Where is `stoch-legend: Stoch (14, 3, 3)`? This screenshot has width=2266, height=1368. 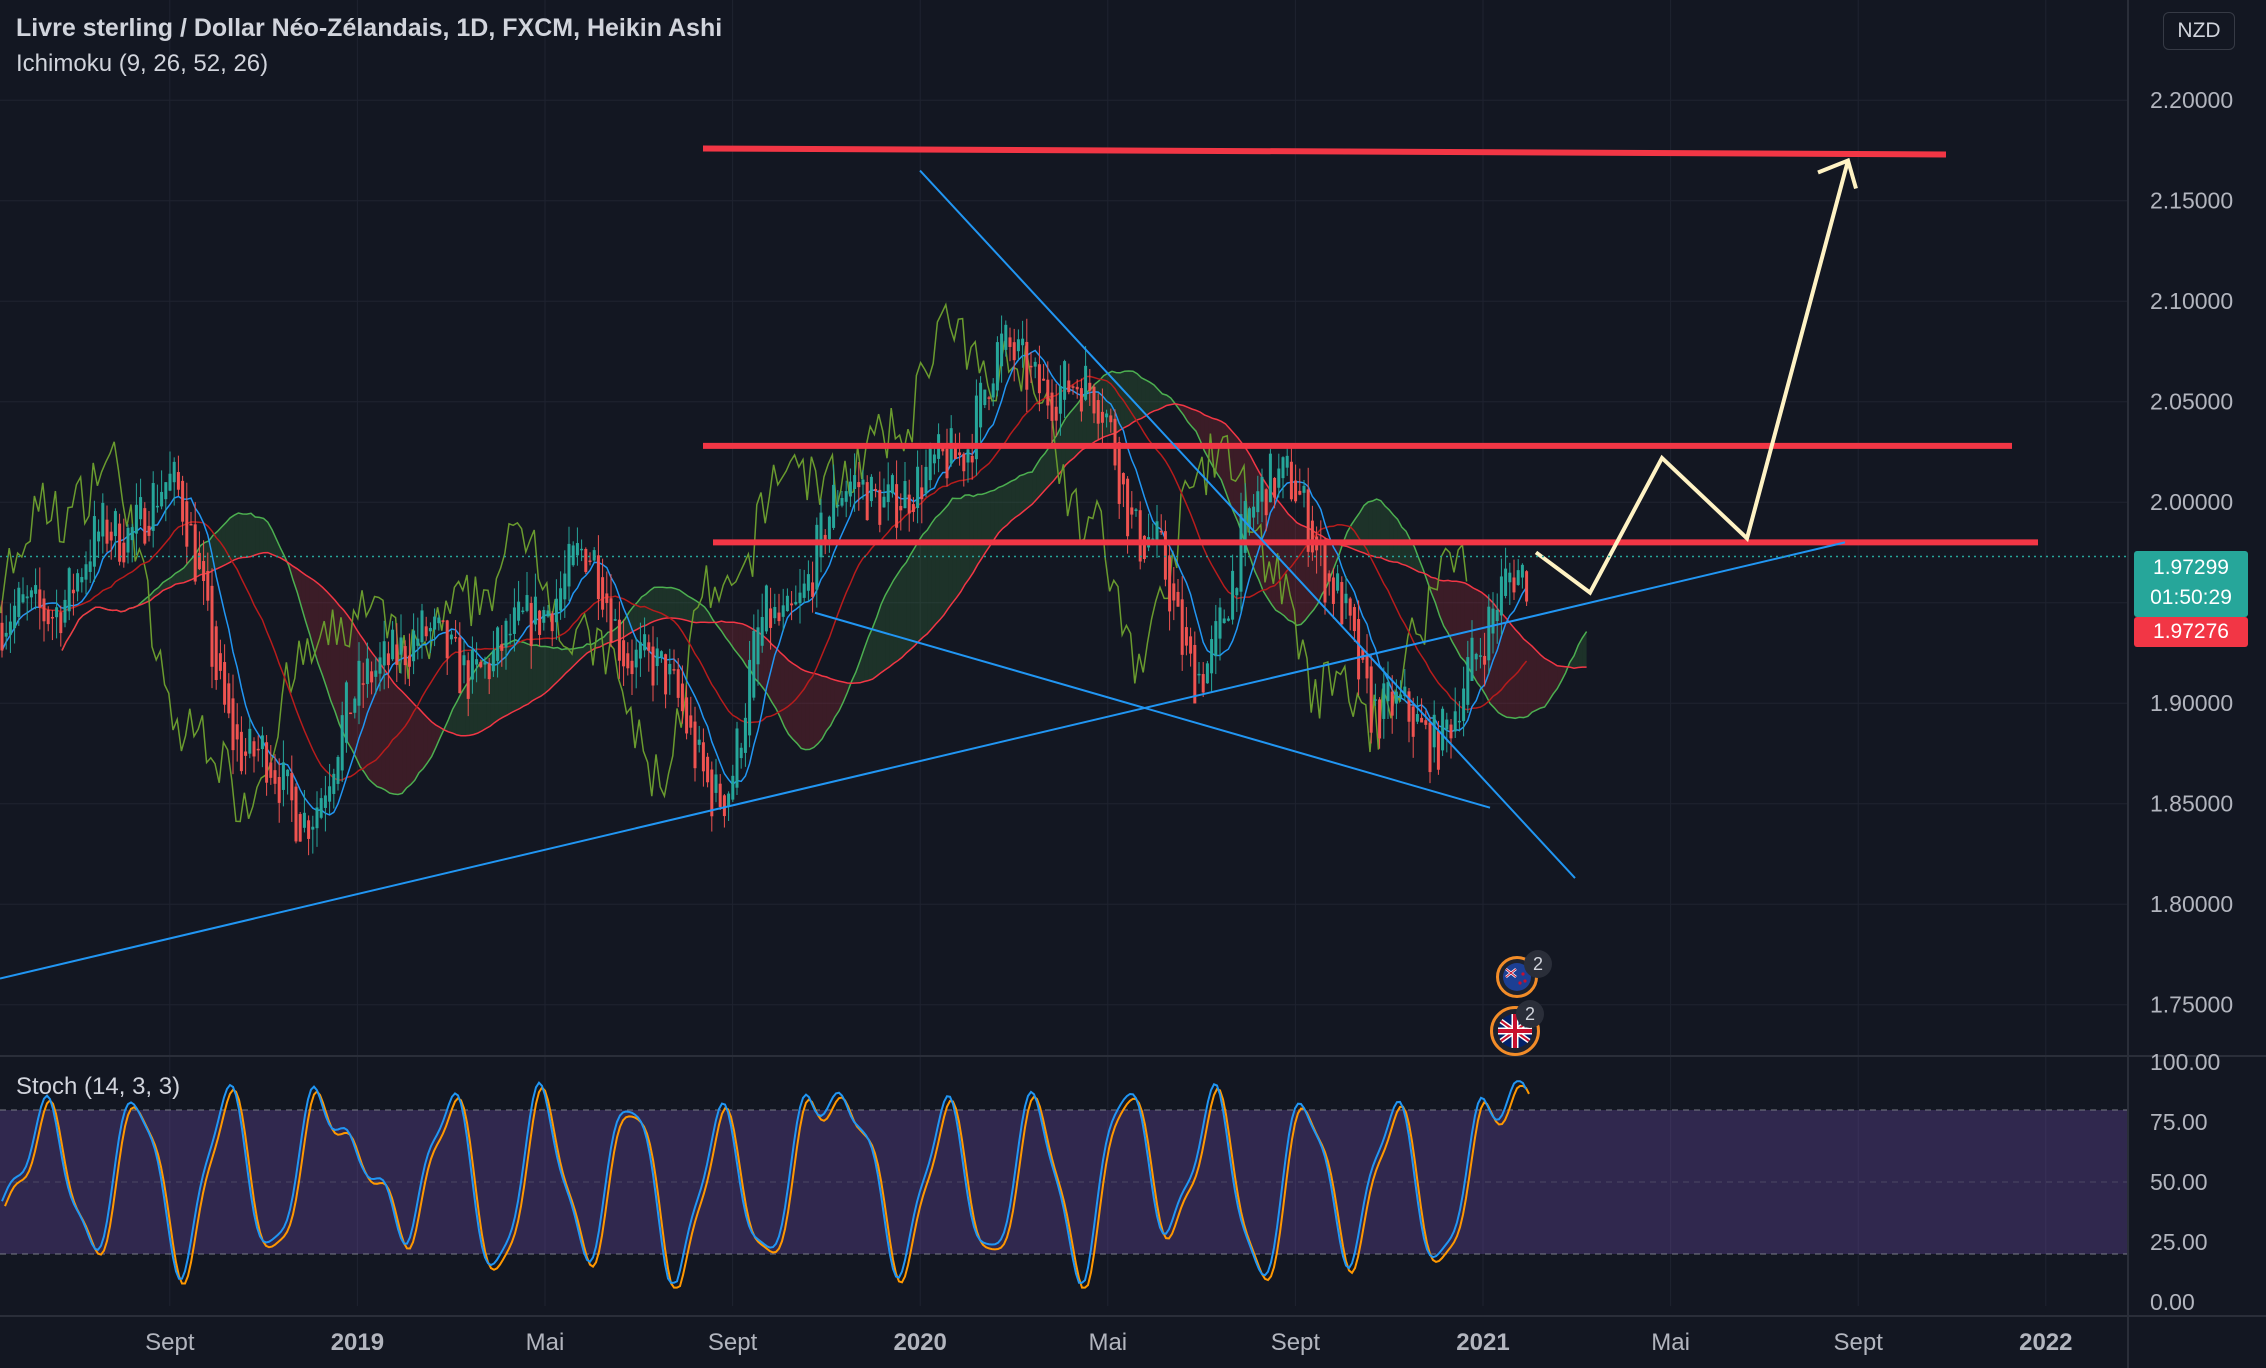 stoch-legend: Stoch (14, 3, 3) is located at coordinates (98, 1086).